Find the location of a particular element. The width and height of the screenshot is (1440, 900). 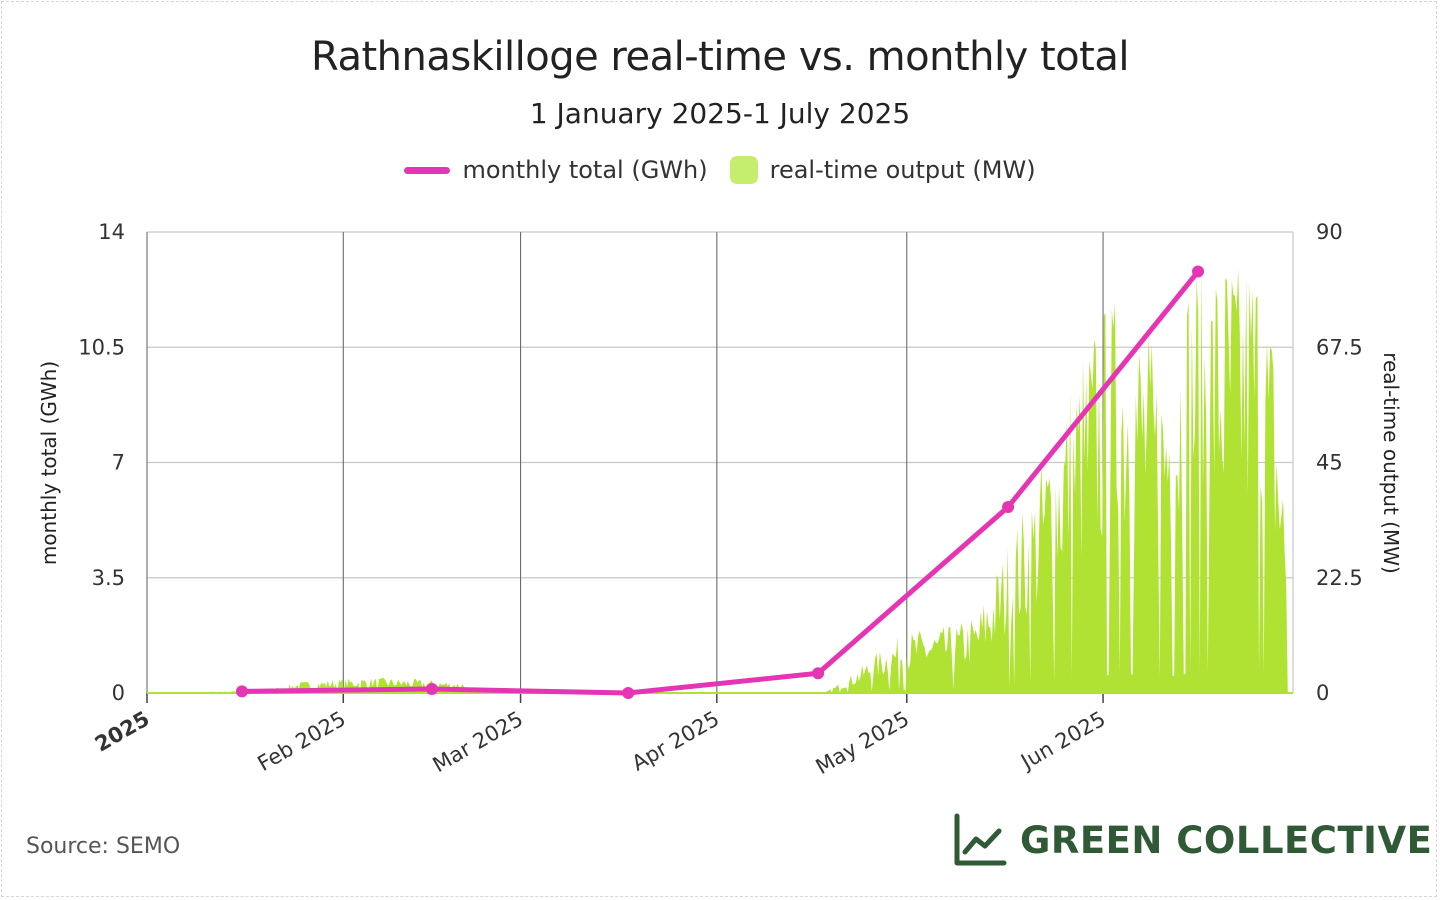

y-right-ticks: 0 22.5 45 67.5 90 is located at coordinates (1339, 462).